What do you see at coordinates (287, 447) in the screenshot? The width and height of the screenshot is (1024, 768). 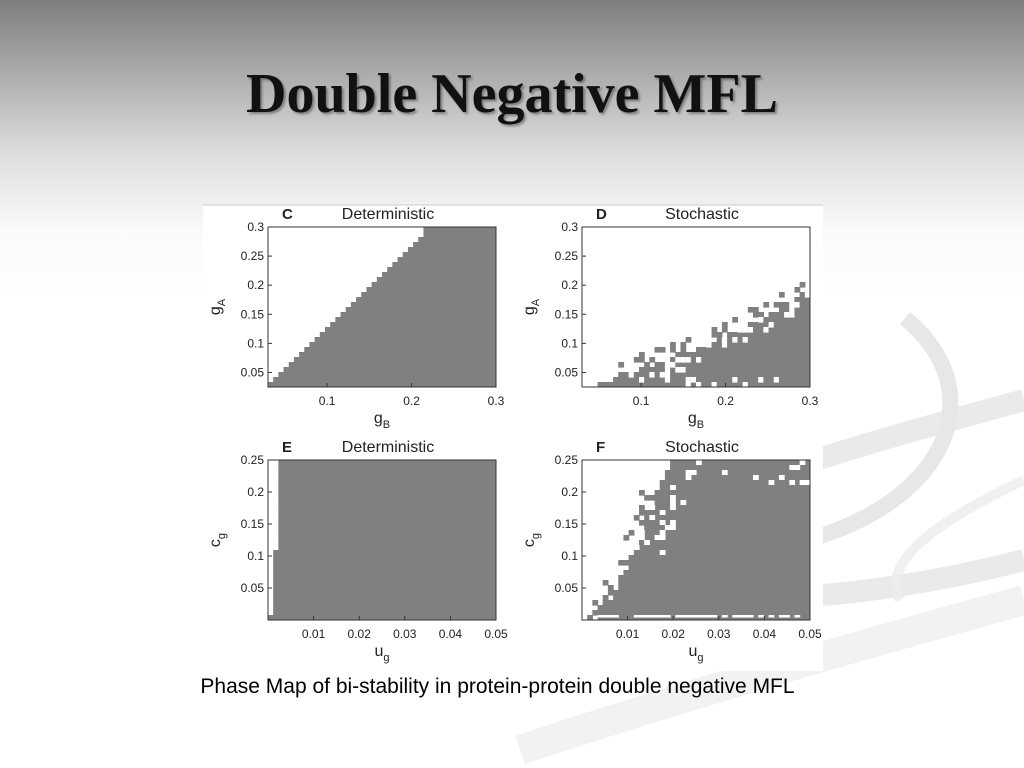 I see `panel-letter: E` at bounding box center [287, 447].